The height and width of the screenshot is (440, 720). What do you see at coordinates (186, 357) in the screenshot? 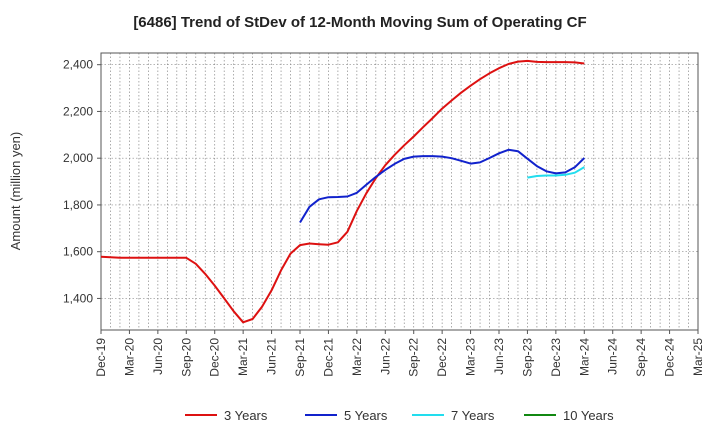
I see `x-tick-label: Sep-20` at bounding box center [186, 357].